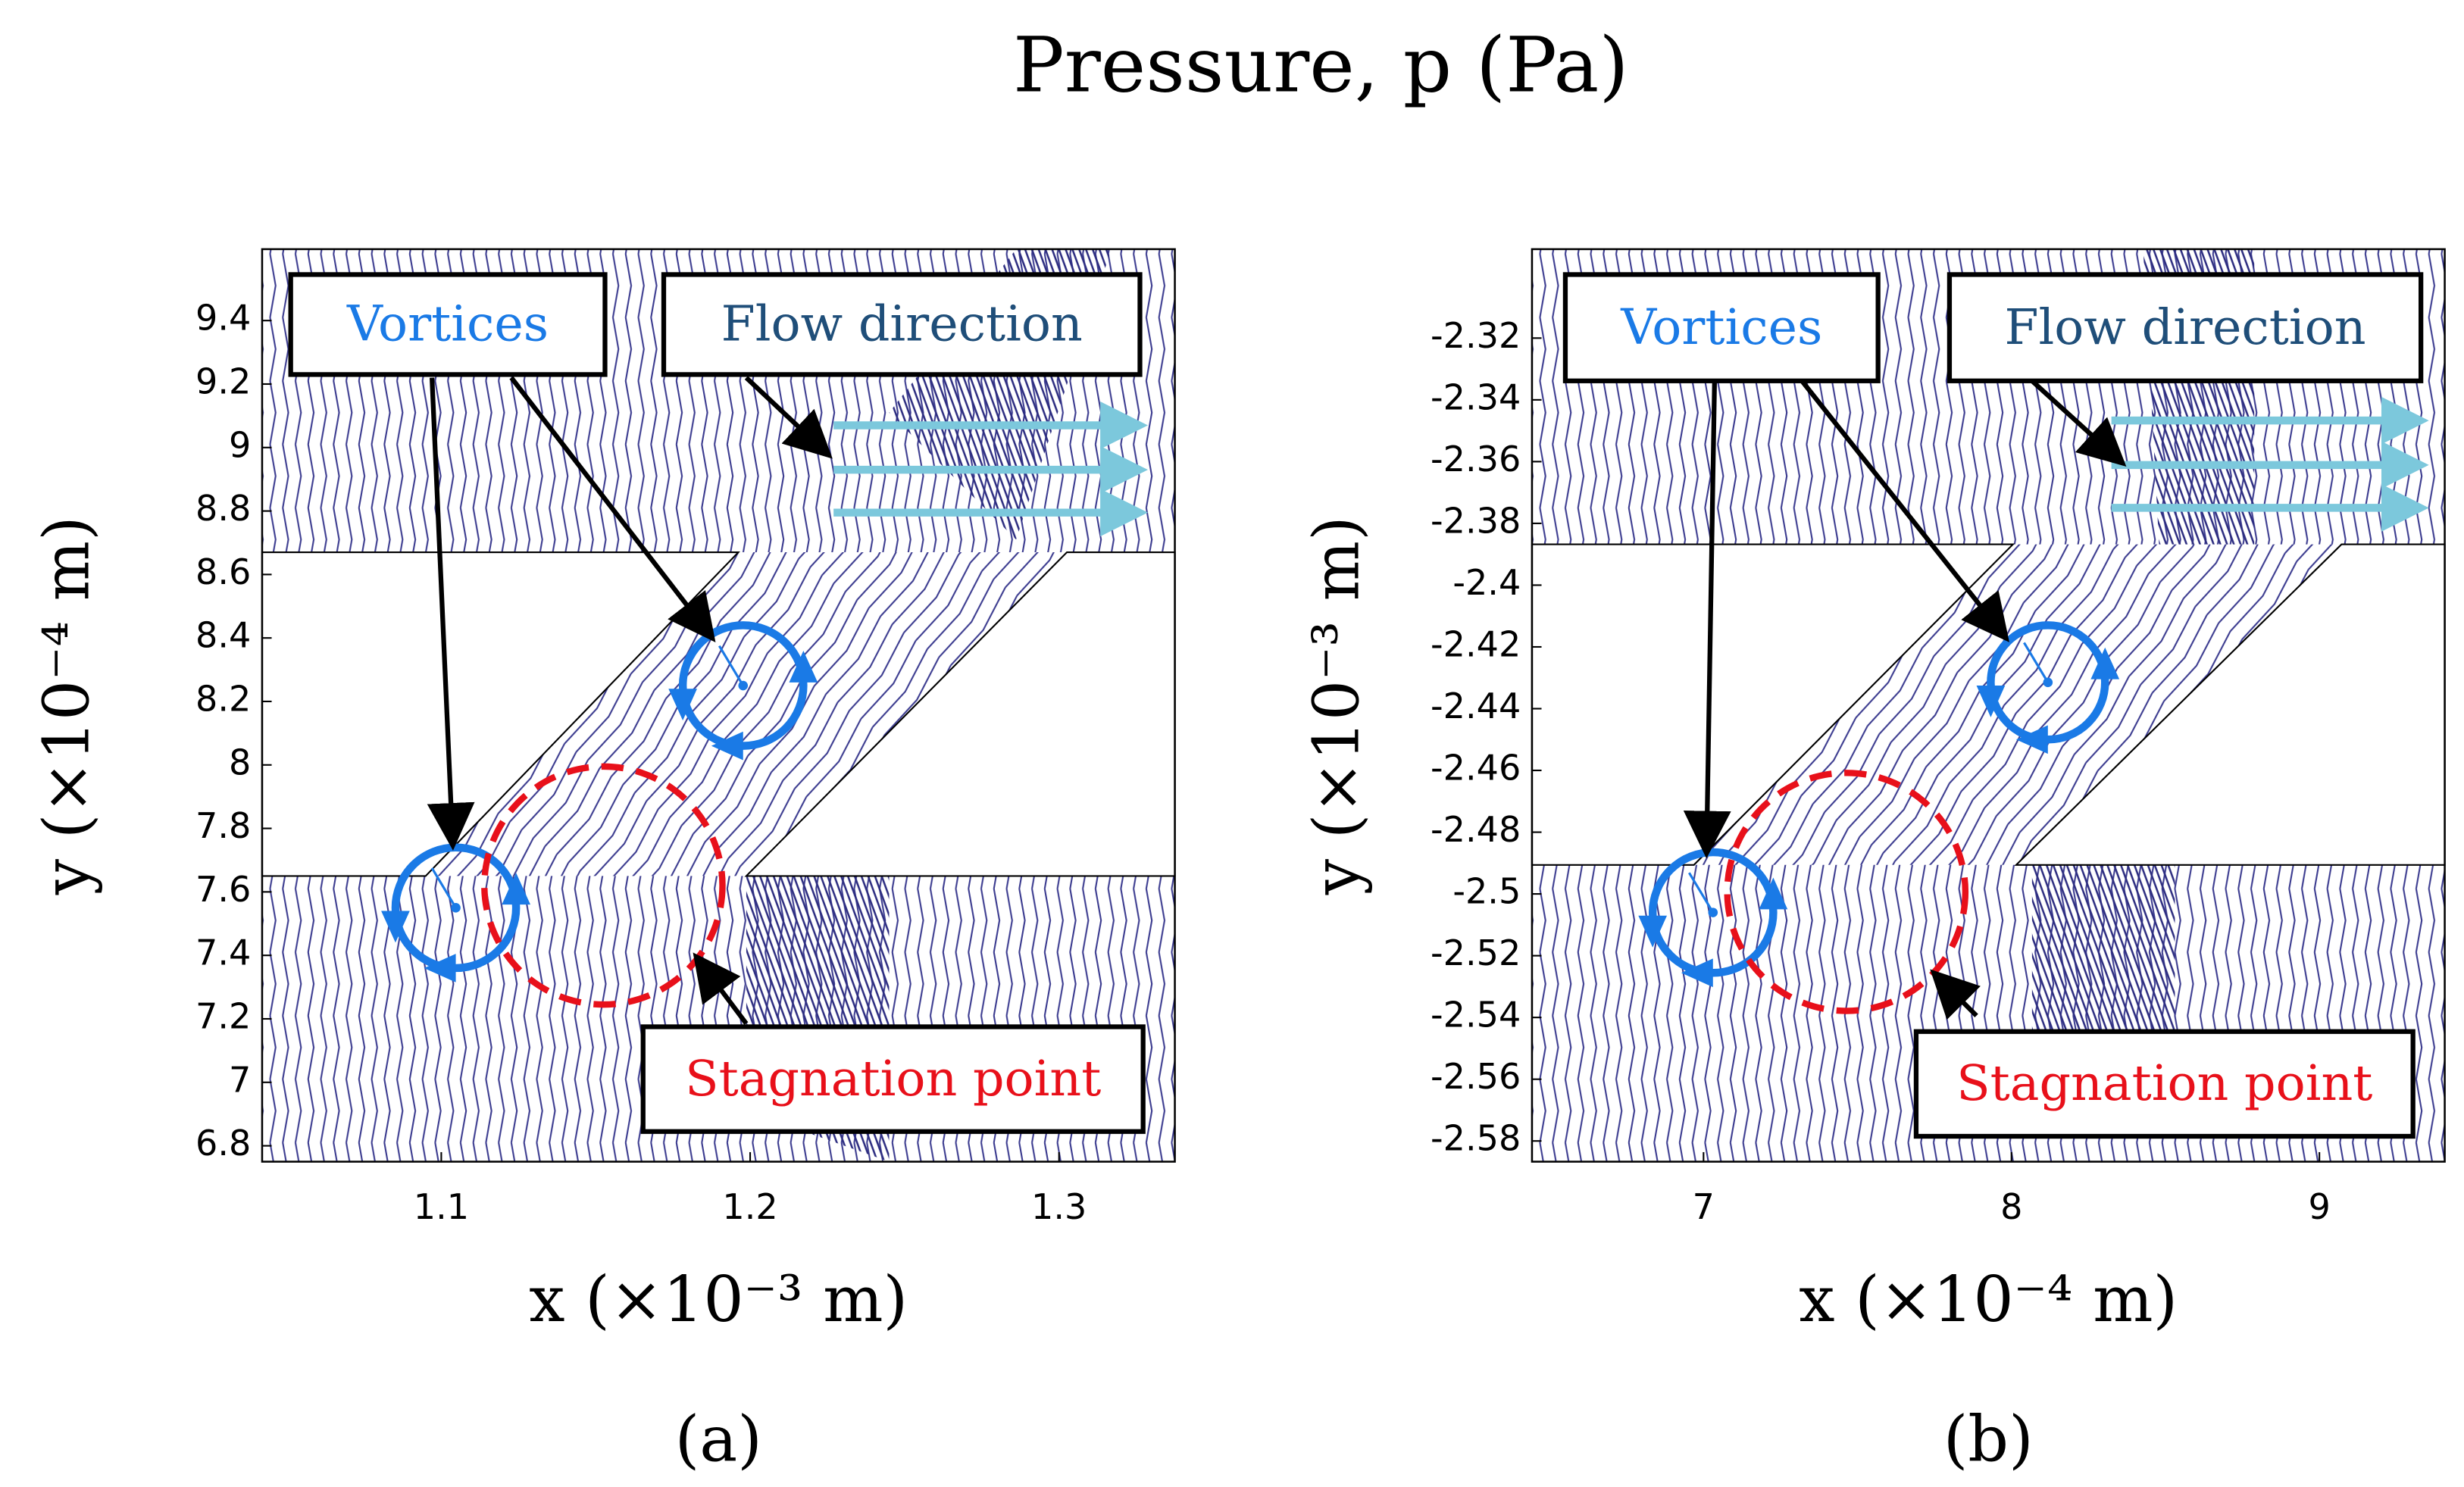 The width and height of the screenshot is (2464, 1487). I want to click on y-axis-label: y (×10⁻⁴ m), so click(67, 705).